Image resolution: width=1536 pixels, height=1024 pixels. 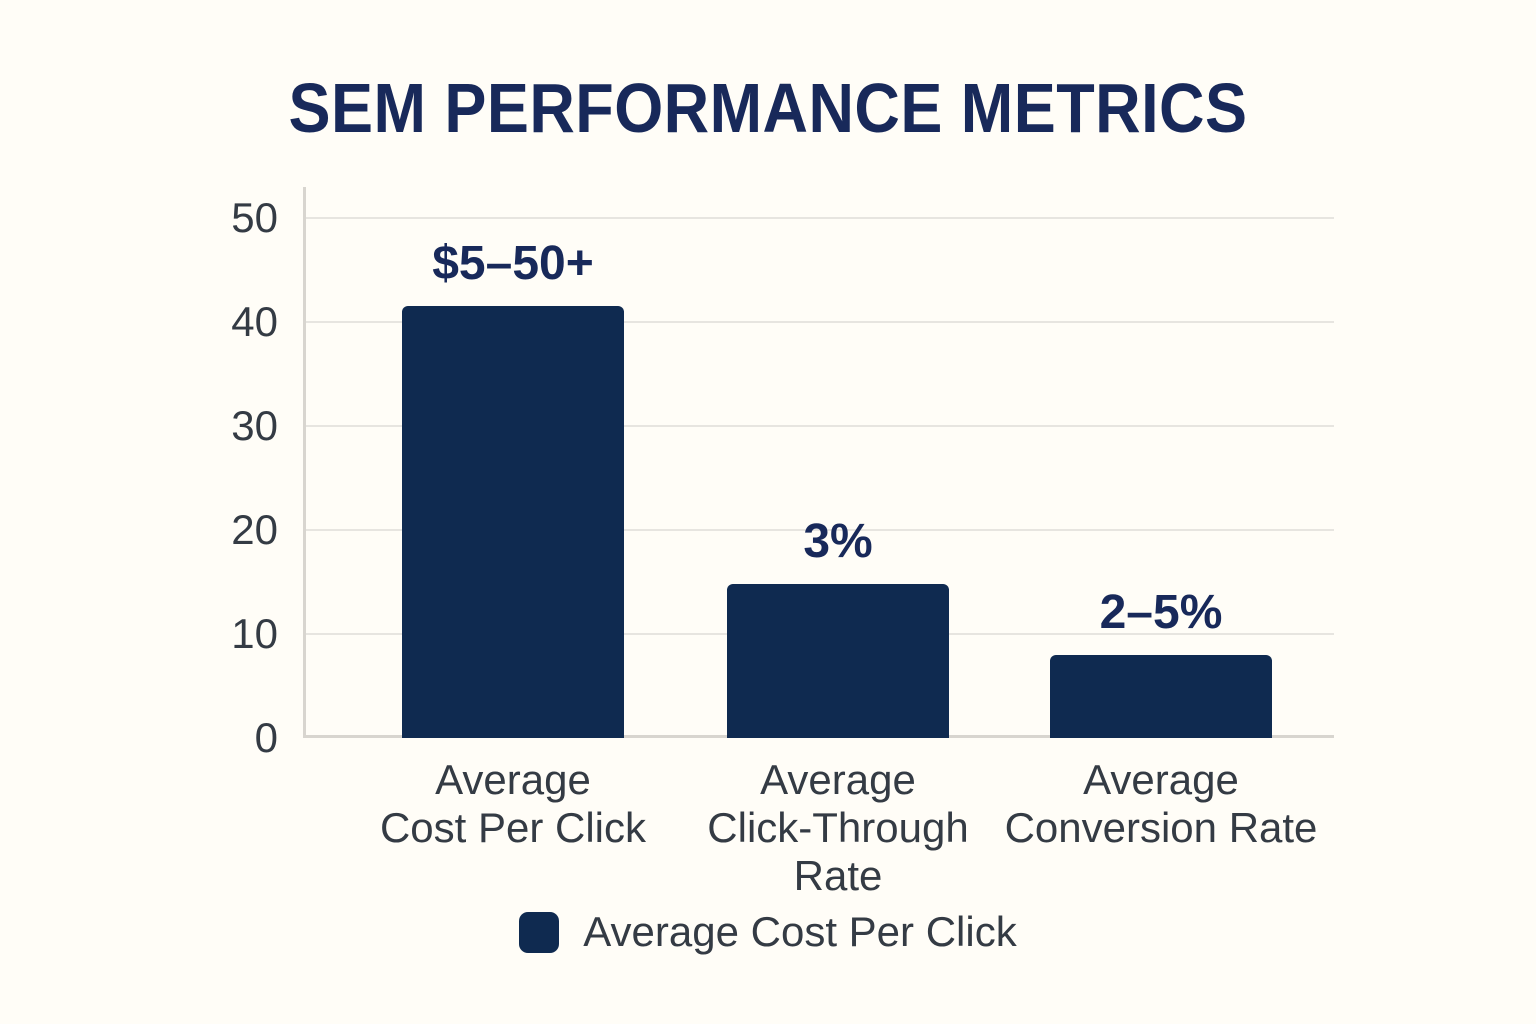 What do you see at coordinates (254, 217) in the screenshot?
I see `y-axis-tick-label: 50` at bounding box center [254, 217].